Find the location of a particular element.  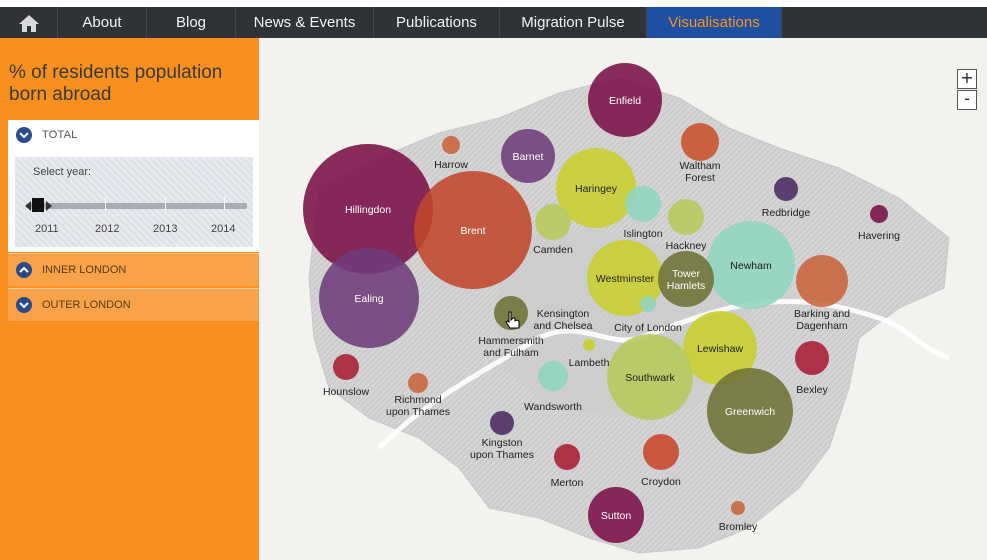

hand-cursor-icon is located at coordinates (512, 320).